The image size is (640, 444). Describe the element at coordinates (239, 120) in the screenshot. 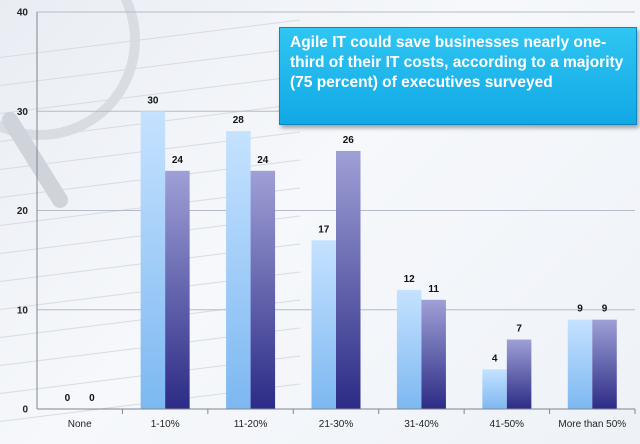

I see `data-label: 28` at that location.